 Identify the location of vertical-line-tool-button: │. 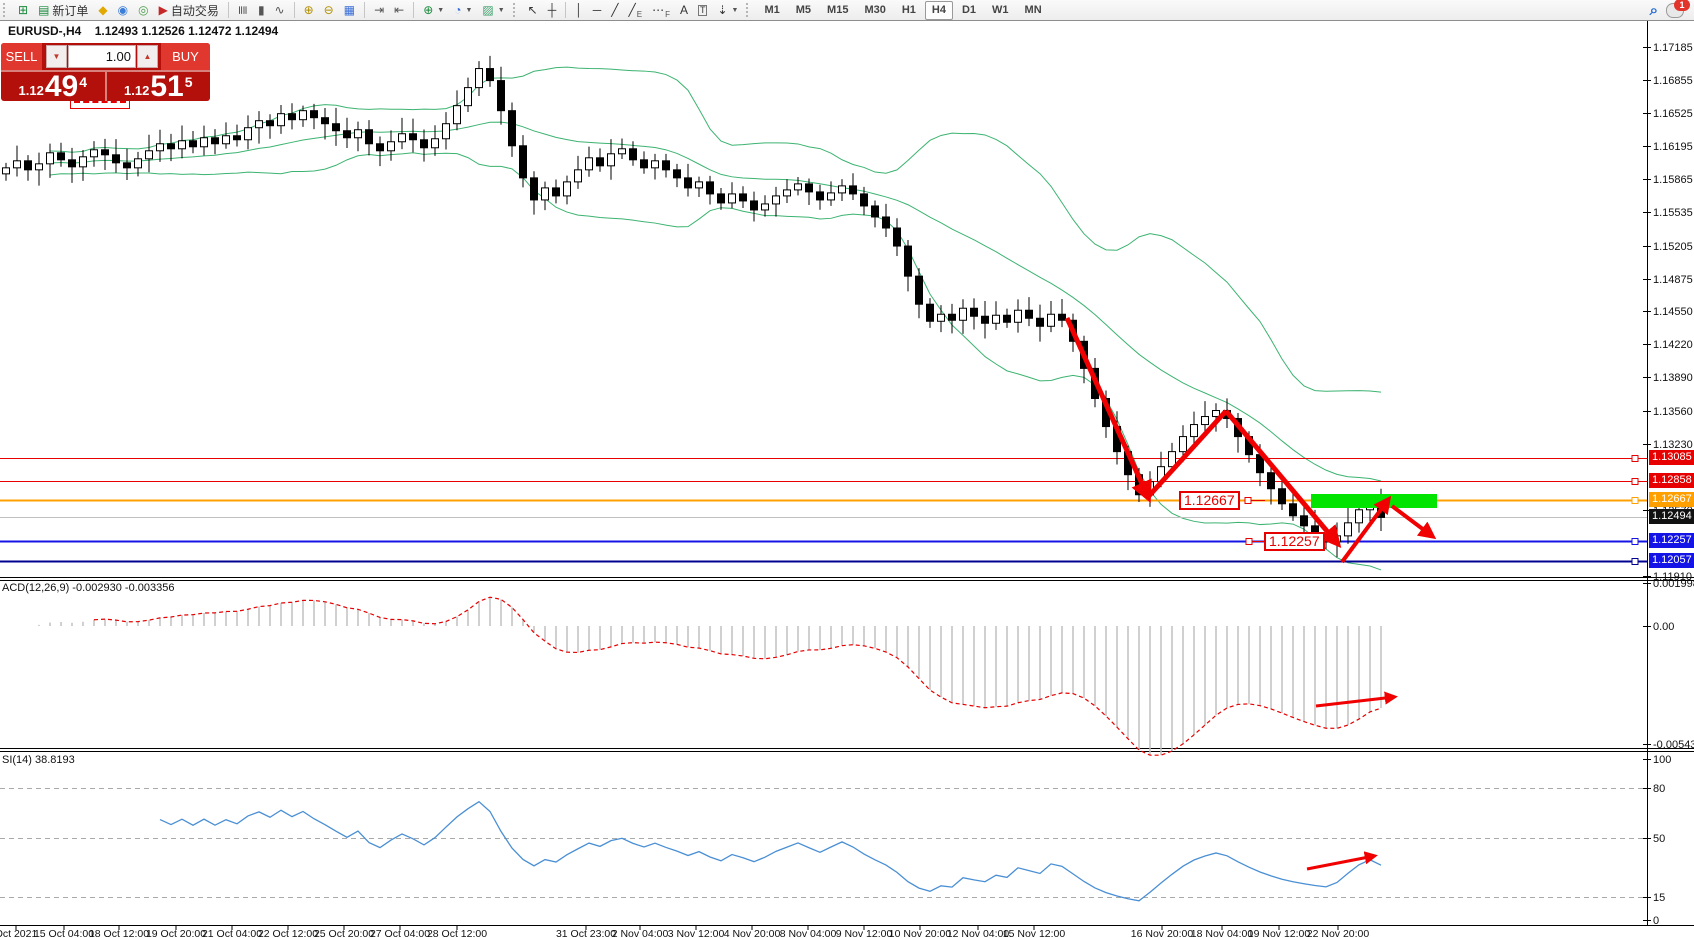
(579, 10).